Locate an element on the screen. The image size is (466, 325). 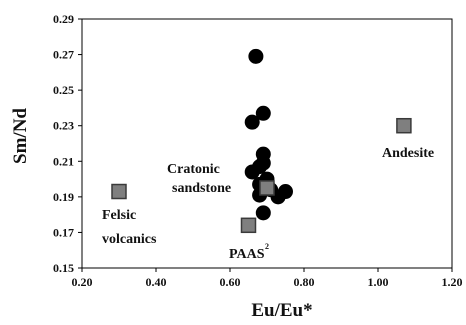
annotation-volcanics: volcanics is located at coordinates (129, 239).